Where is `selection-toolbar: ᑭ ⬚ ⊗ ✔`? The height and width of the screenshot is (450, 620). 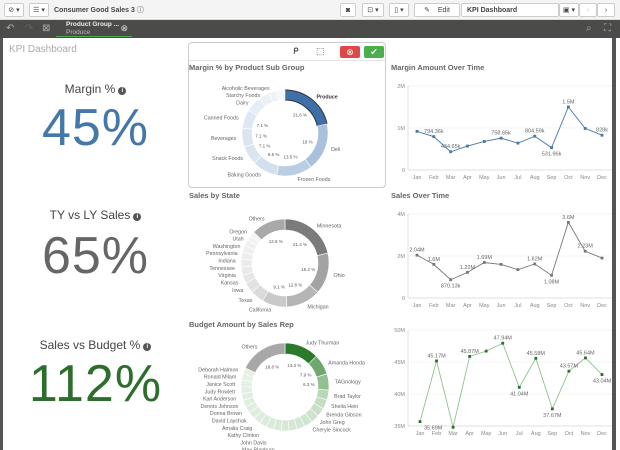
selection-toolbar: ᑭ ⬚ ⊗ ✔ is located at coordinates (287, 52).